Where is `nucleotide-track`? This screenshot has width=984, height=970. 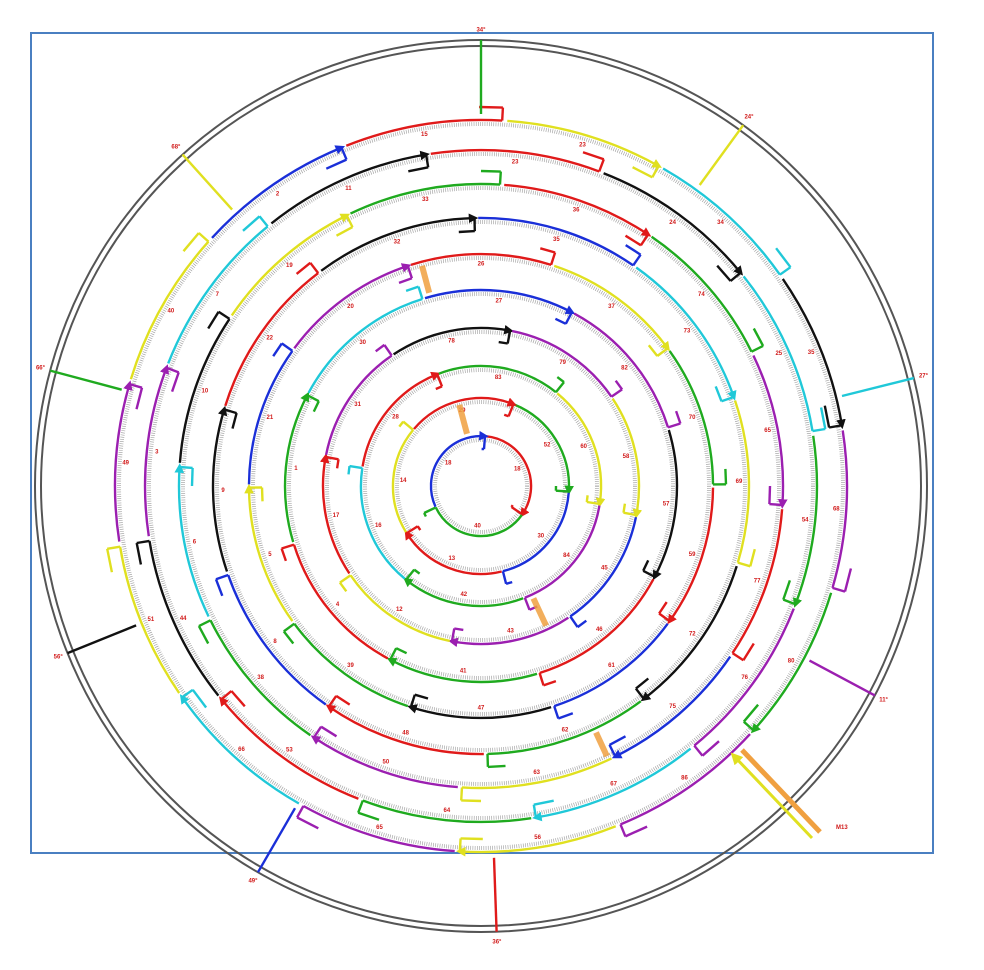 nucleotide-track is located at coordinates (481, 486).